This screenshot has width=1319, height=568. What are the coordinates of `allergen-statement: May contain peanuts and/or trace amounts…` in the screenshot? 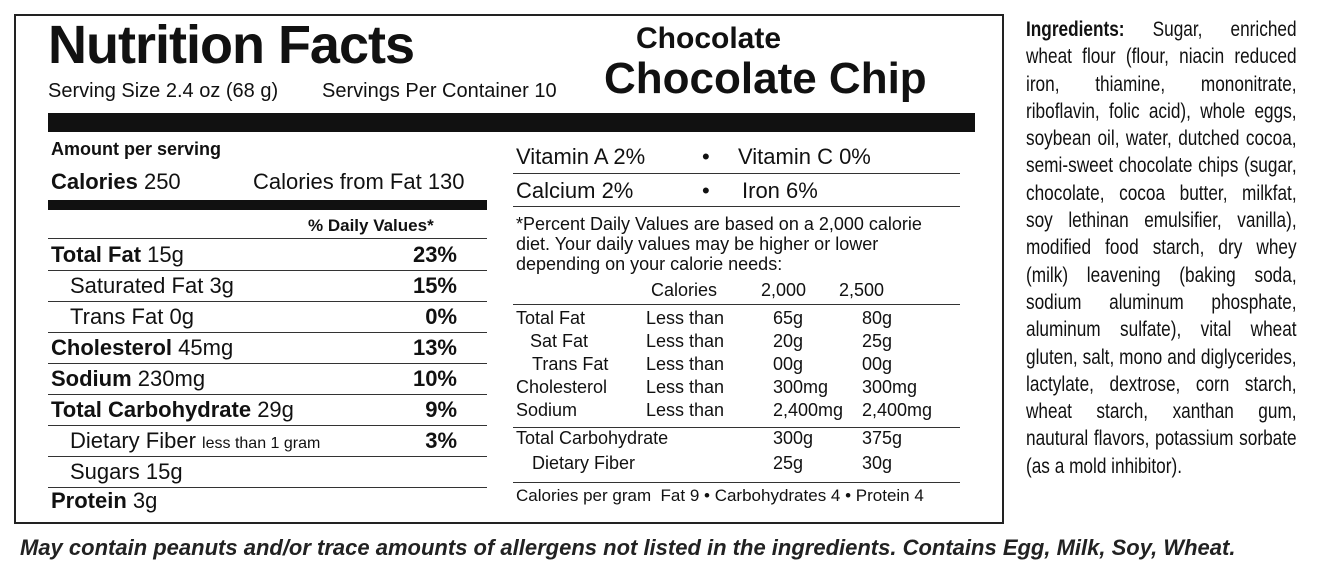 It's located at (628, 547).